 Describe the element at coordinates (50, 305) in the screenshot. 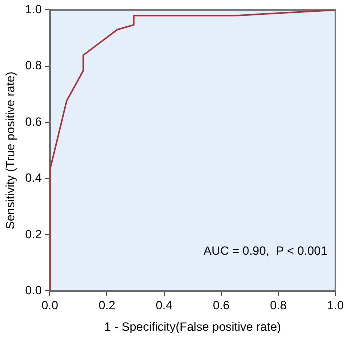

I see `x-tick-label: 0.0` at that location.